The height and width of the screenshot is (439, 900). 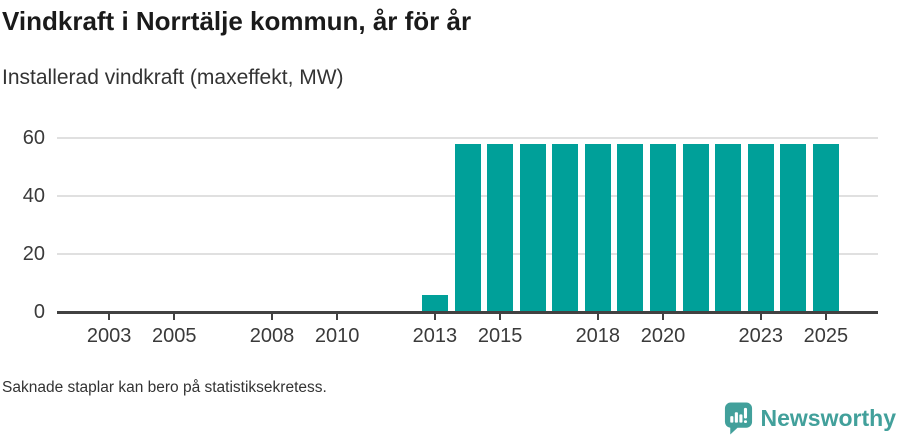 I want to click on x-tick-2023, so click(x=760, y=317).